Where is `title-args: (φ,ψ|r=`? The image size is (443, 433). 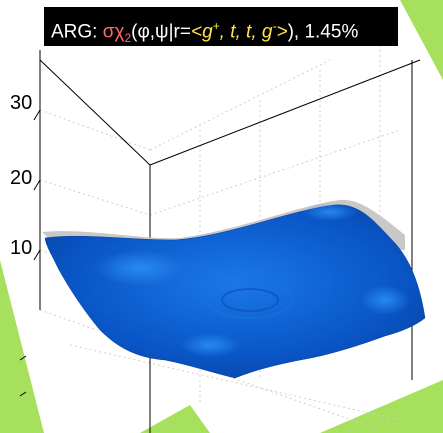
title-args: (φ,ψ|r= is located at coordinates (161, 32).